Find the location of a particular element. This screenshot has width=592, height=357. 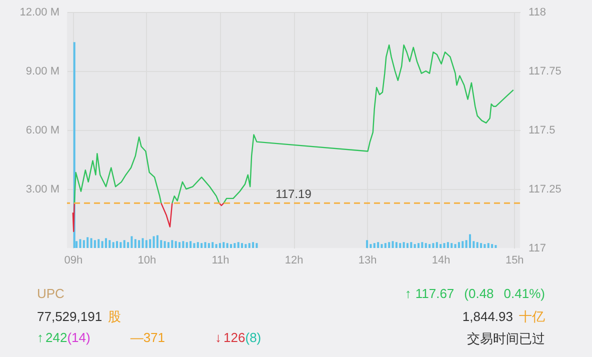

text: (14) is located at coordinates (78, 337).